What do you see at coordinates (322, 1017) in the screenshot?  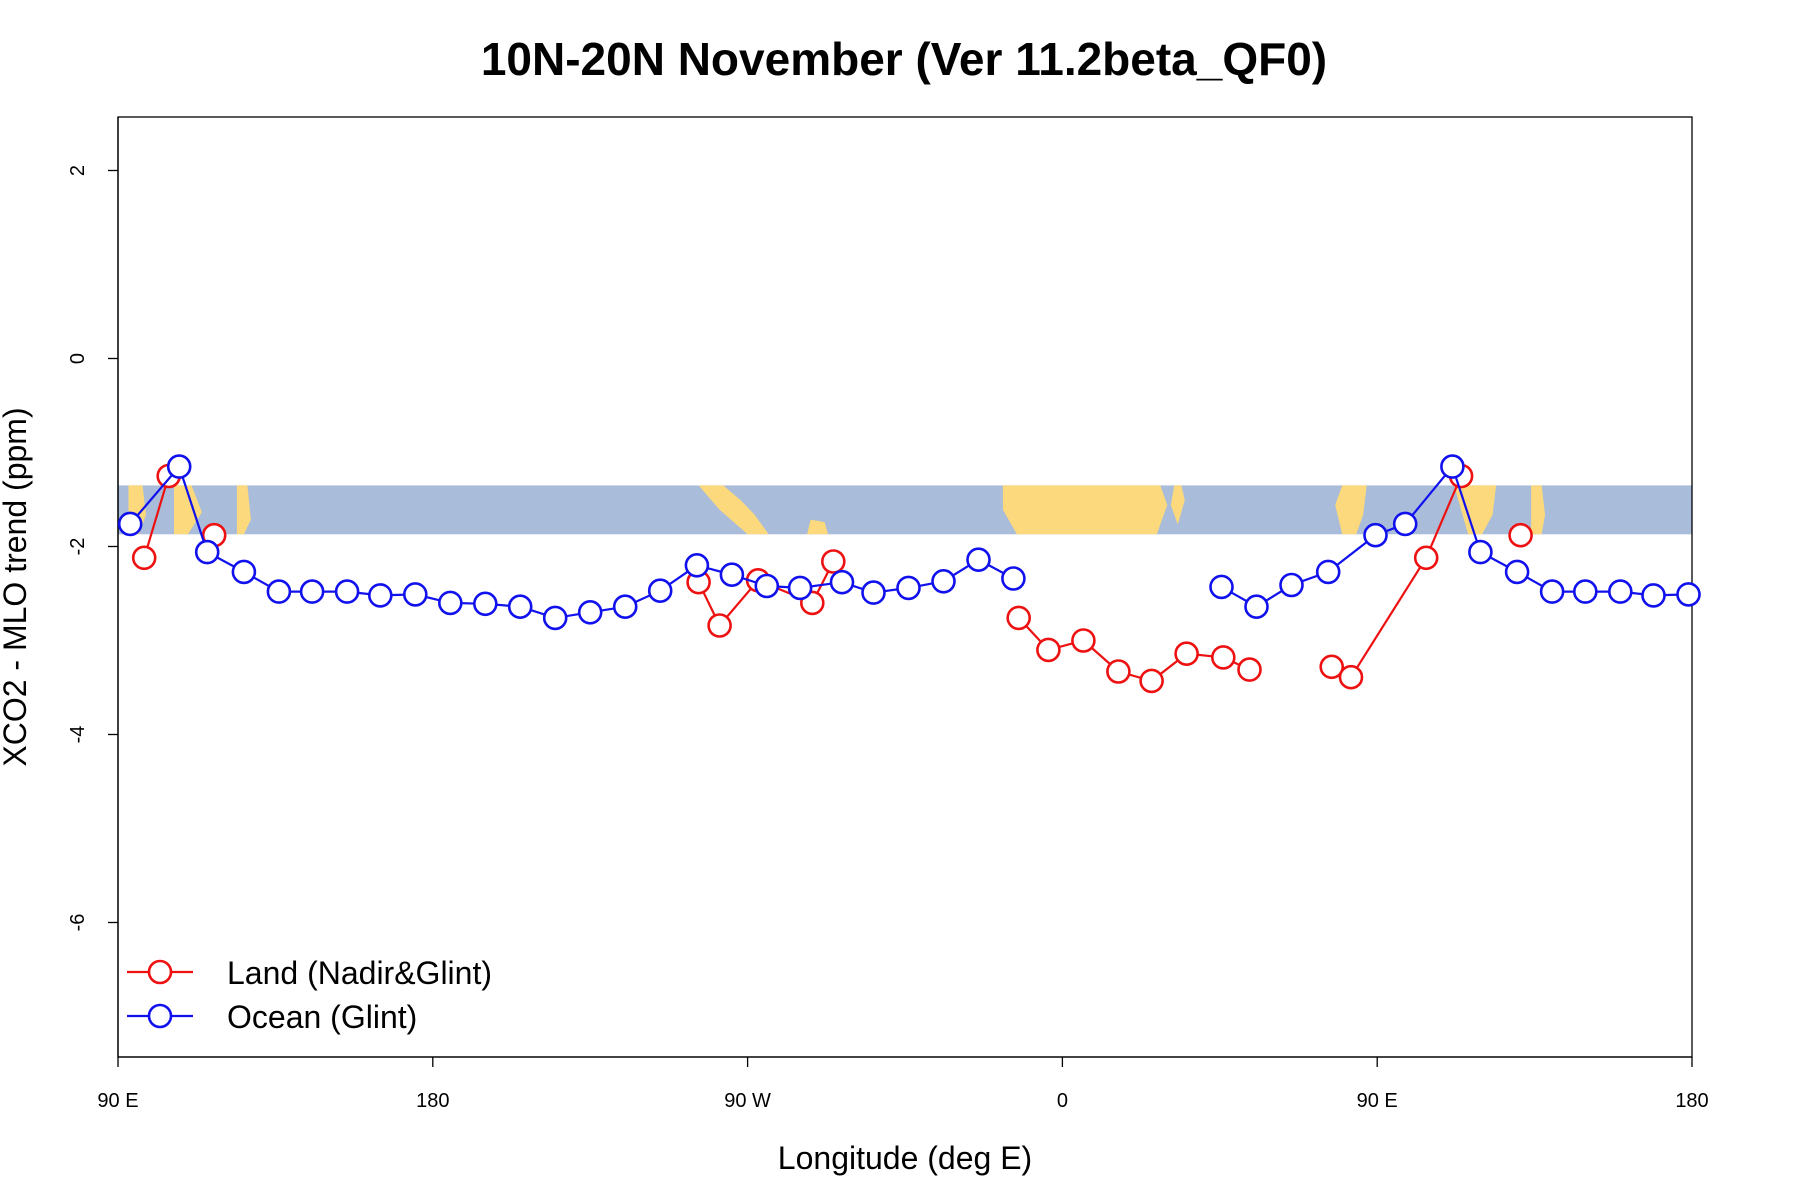 I see `legend-ocean-label: Ocean (Glint)` at bounding box center [322, 1017].